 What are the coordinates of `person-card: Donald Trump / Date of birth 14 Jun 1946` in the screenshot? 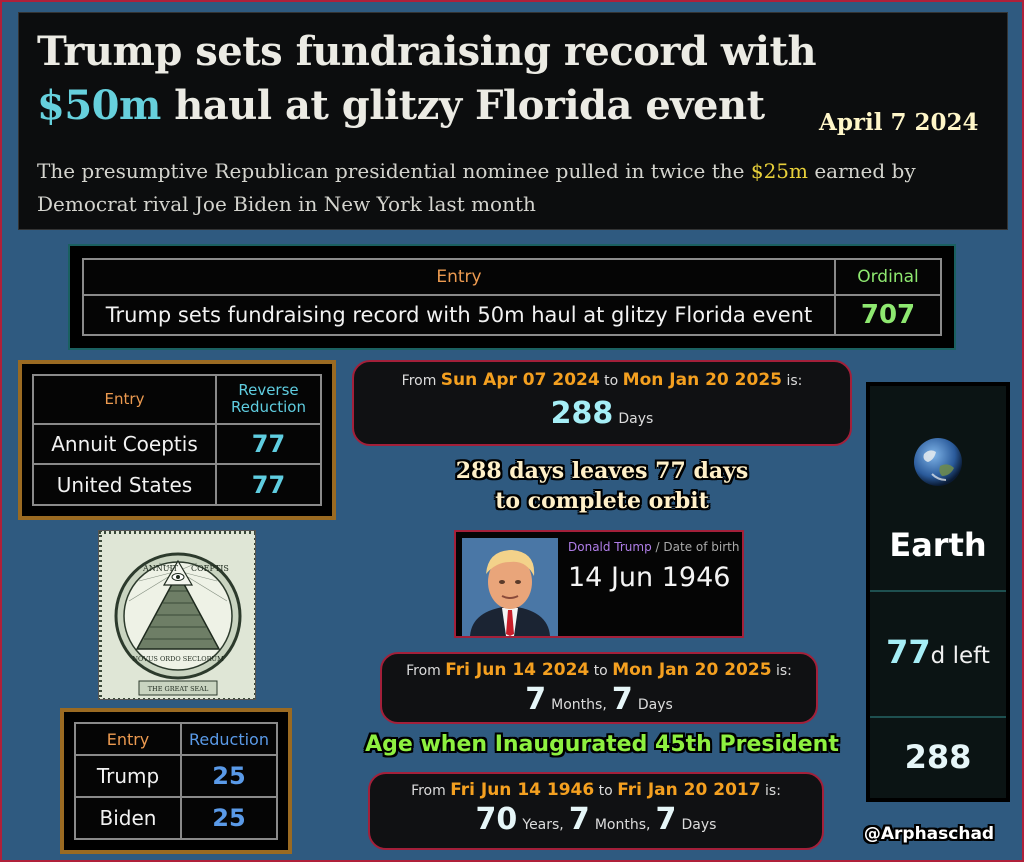 It's located at (599, 584).